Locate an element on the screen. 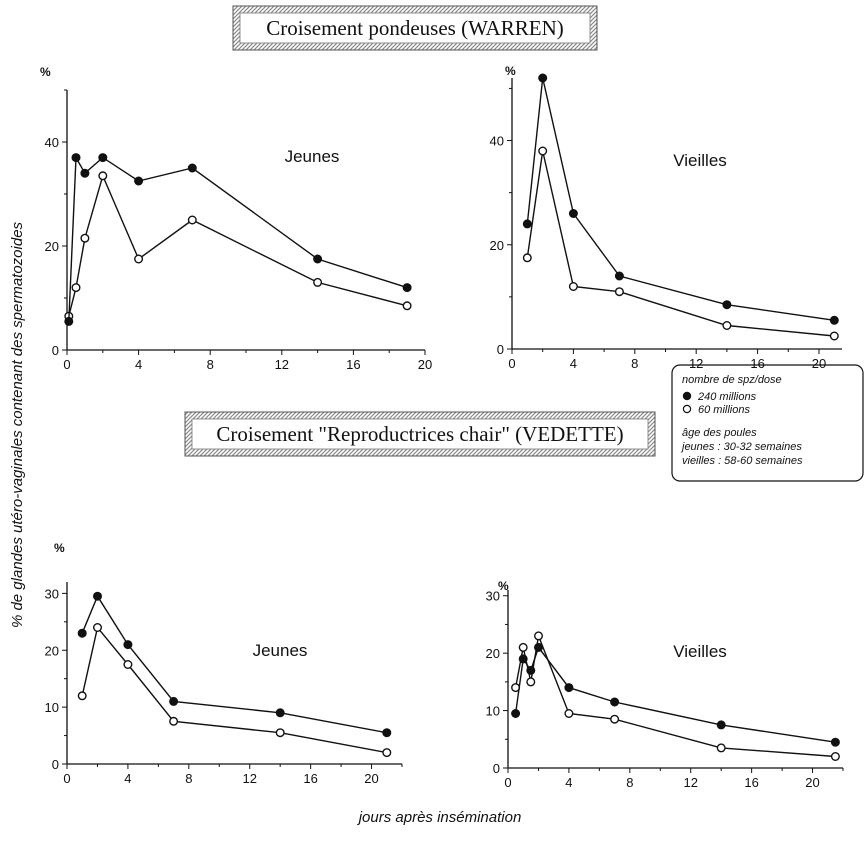 The width and height of the screenshot is (867, 843). legend-age-title: âge des poules is located at coordinates (719, 433).